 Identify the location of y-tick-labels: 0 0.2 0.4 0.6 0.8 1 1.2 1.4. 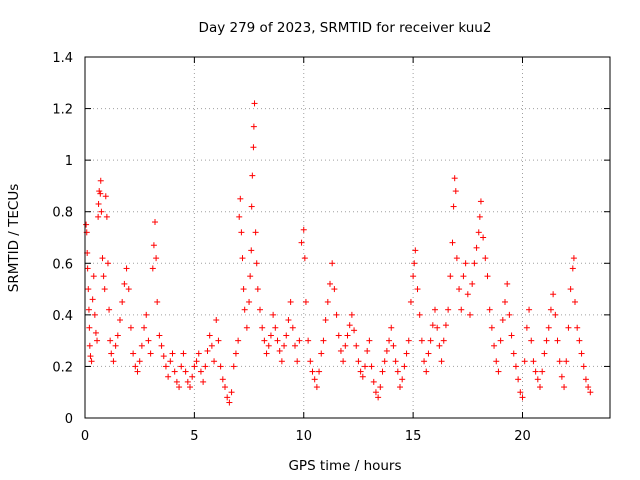
(62, 239).